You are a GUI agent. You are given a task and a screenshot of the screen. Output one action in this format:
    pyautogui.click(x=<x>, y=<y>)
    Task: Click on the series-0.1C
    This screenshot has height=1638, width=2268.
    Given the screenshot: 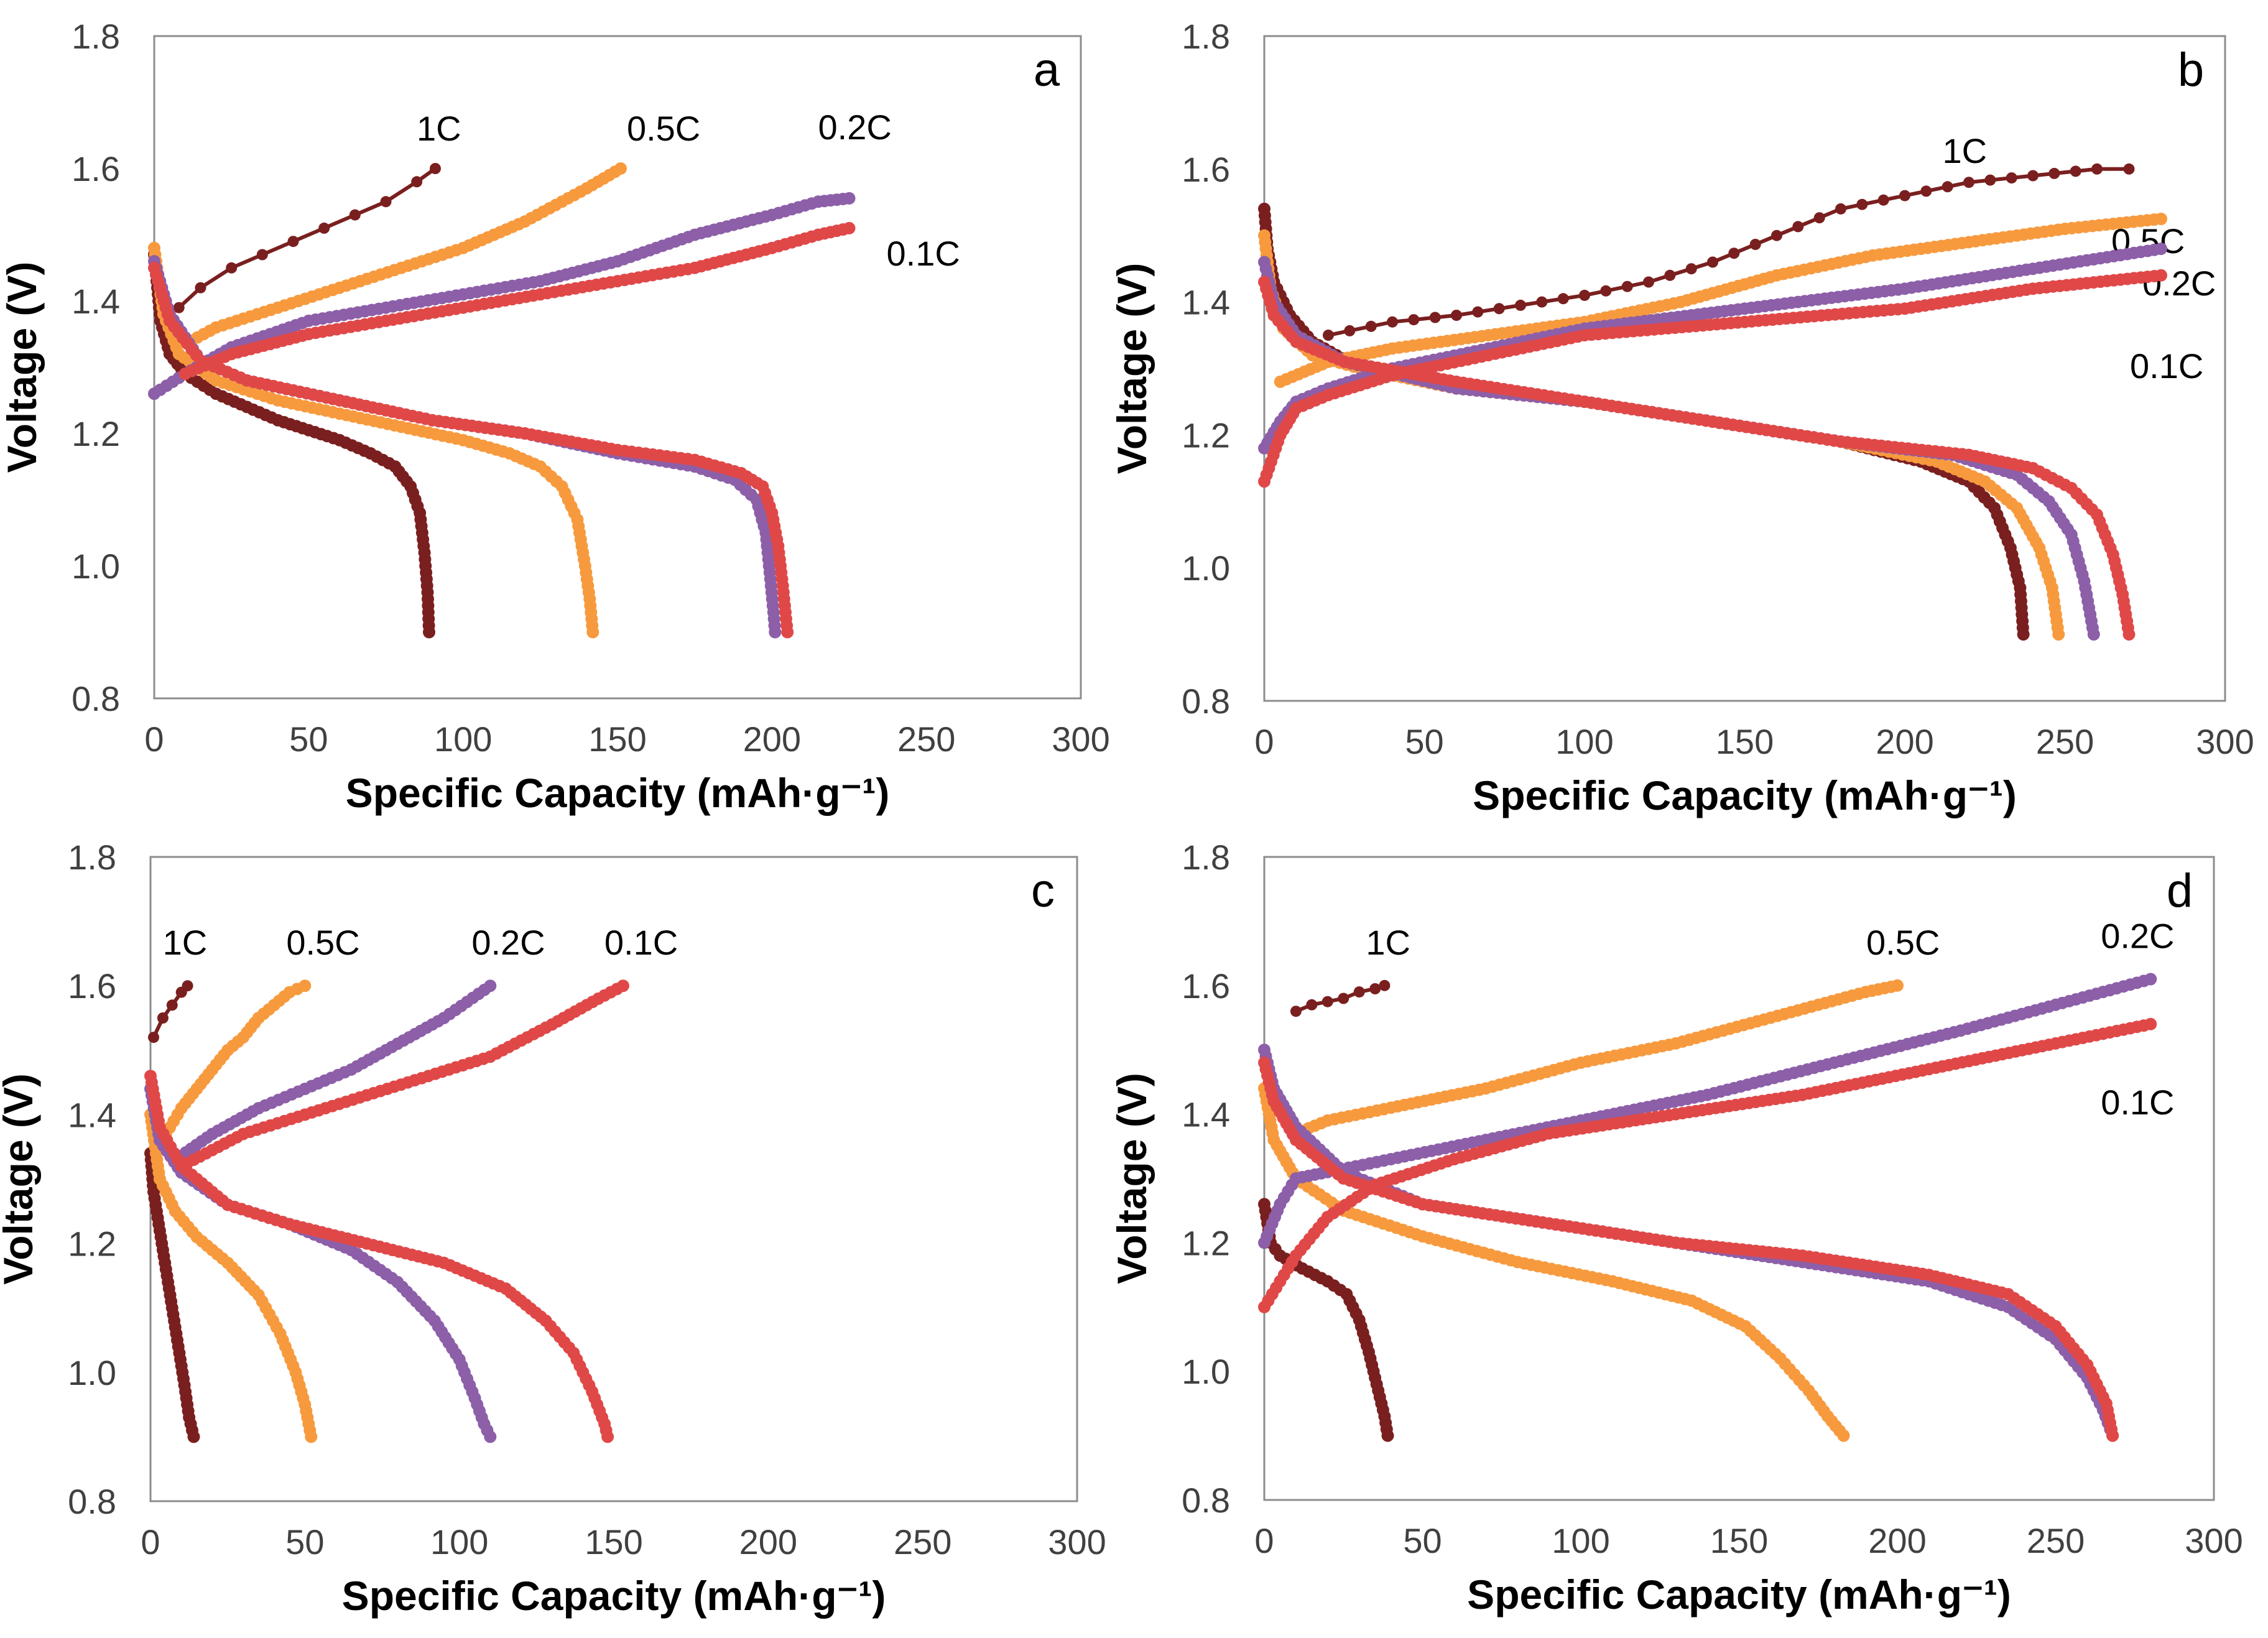 What is the action you would take?
    pyautogui.click(x=1708, y=1229)
    